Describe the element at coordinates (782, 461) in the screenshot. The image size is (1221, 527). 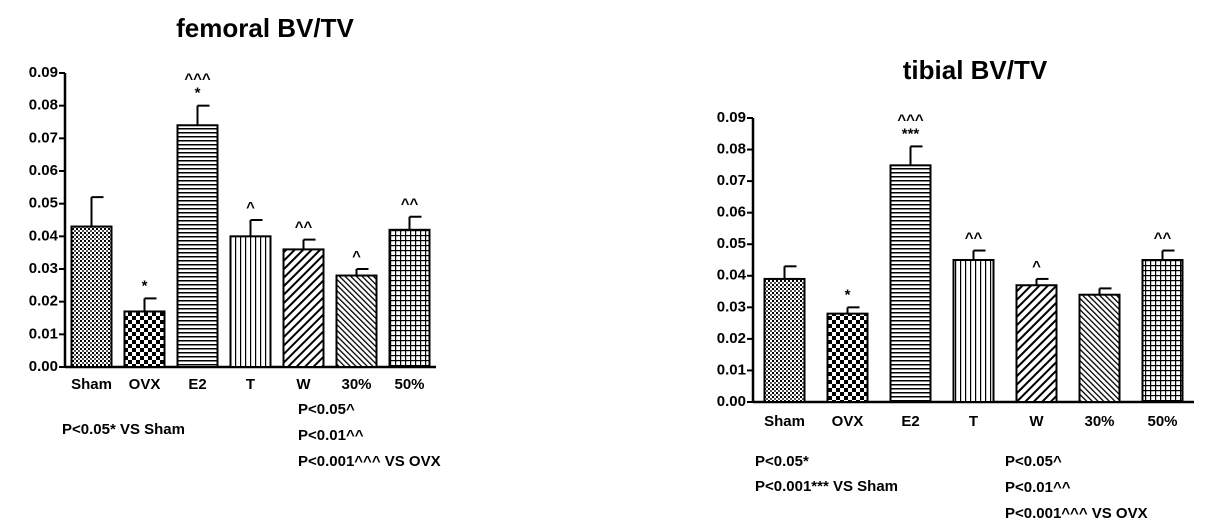
I see `footnote: P<0.05*` at that location.